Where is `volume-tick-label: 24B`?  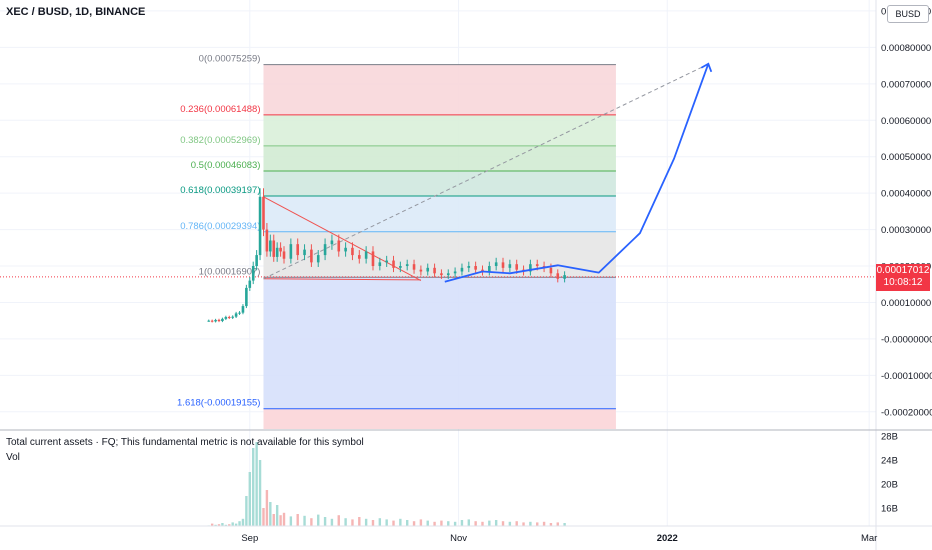
volume-tick-label: 24B is located at coordinates (889, 461).